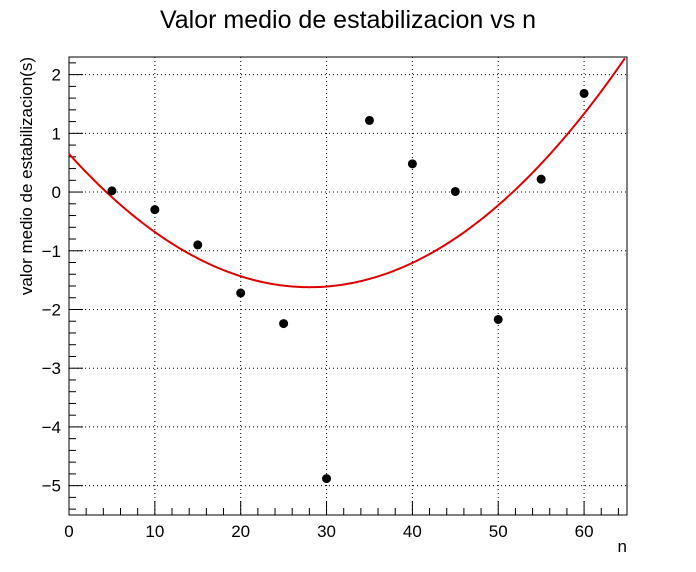 This screenshot has height=572, width=696. I want to click on x-tick-label: 20, so click(240, 531).